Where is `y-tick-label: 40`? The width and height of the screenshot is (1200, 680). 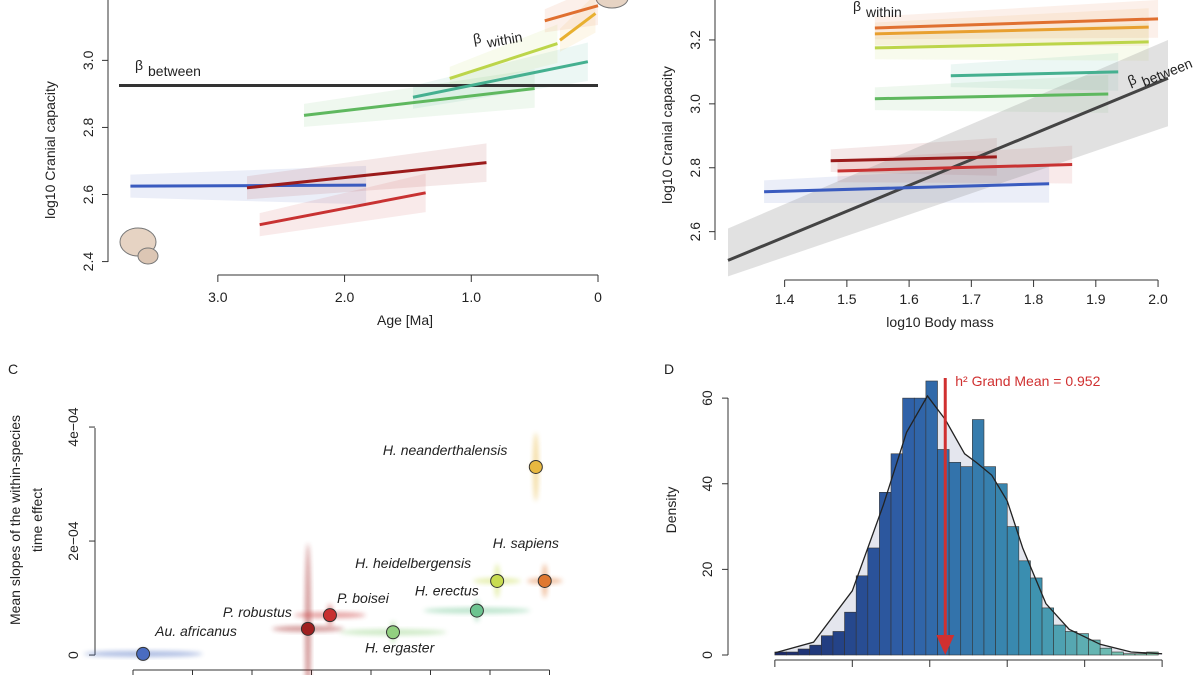
y-tick-label: 40 is located at coordinates (707, 484).